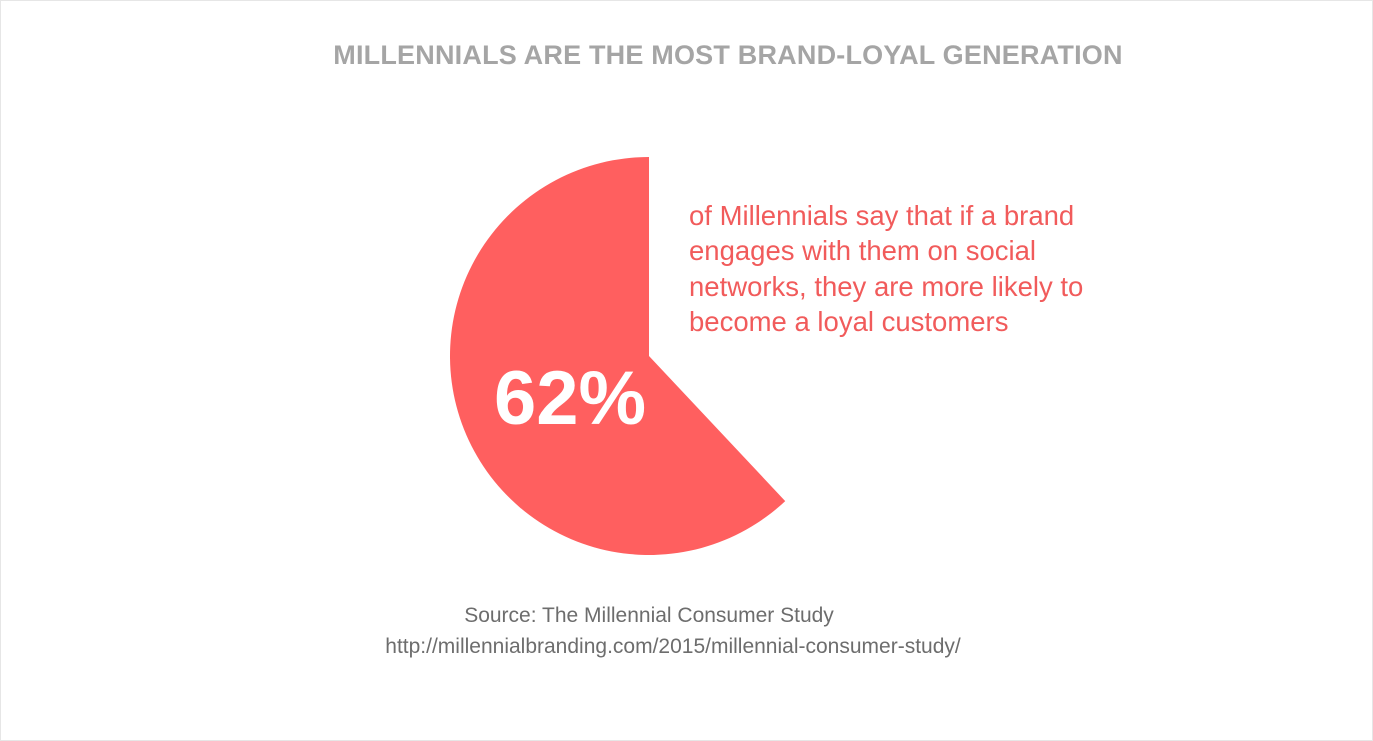 The height and width of the screenshot is (741, 1373). I want to click on description-line: networks, they are more likely to, so click(886, 286).